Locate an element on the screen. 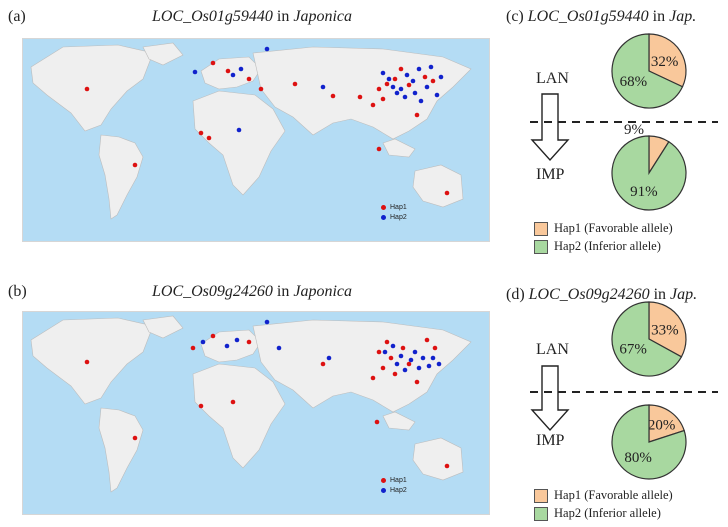  panel-label-d: (d) is located at coordinates (515, 294).